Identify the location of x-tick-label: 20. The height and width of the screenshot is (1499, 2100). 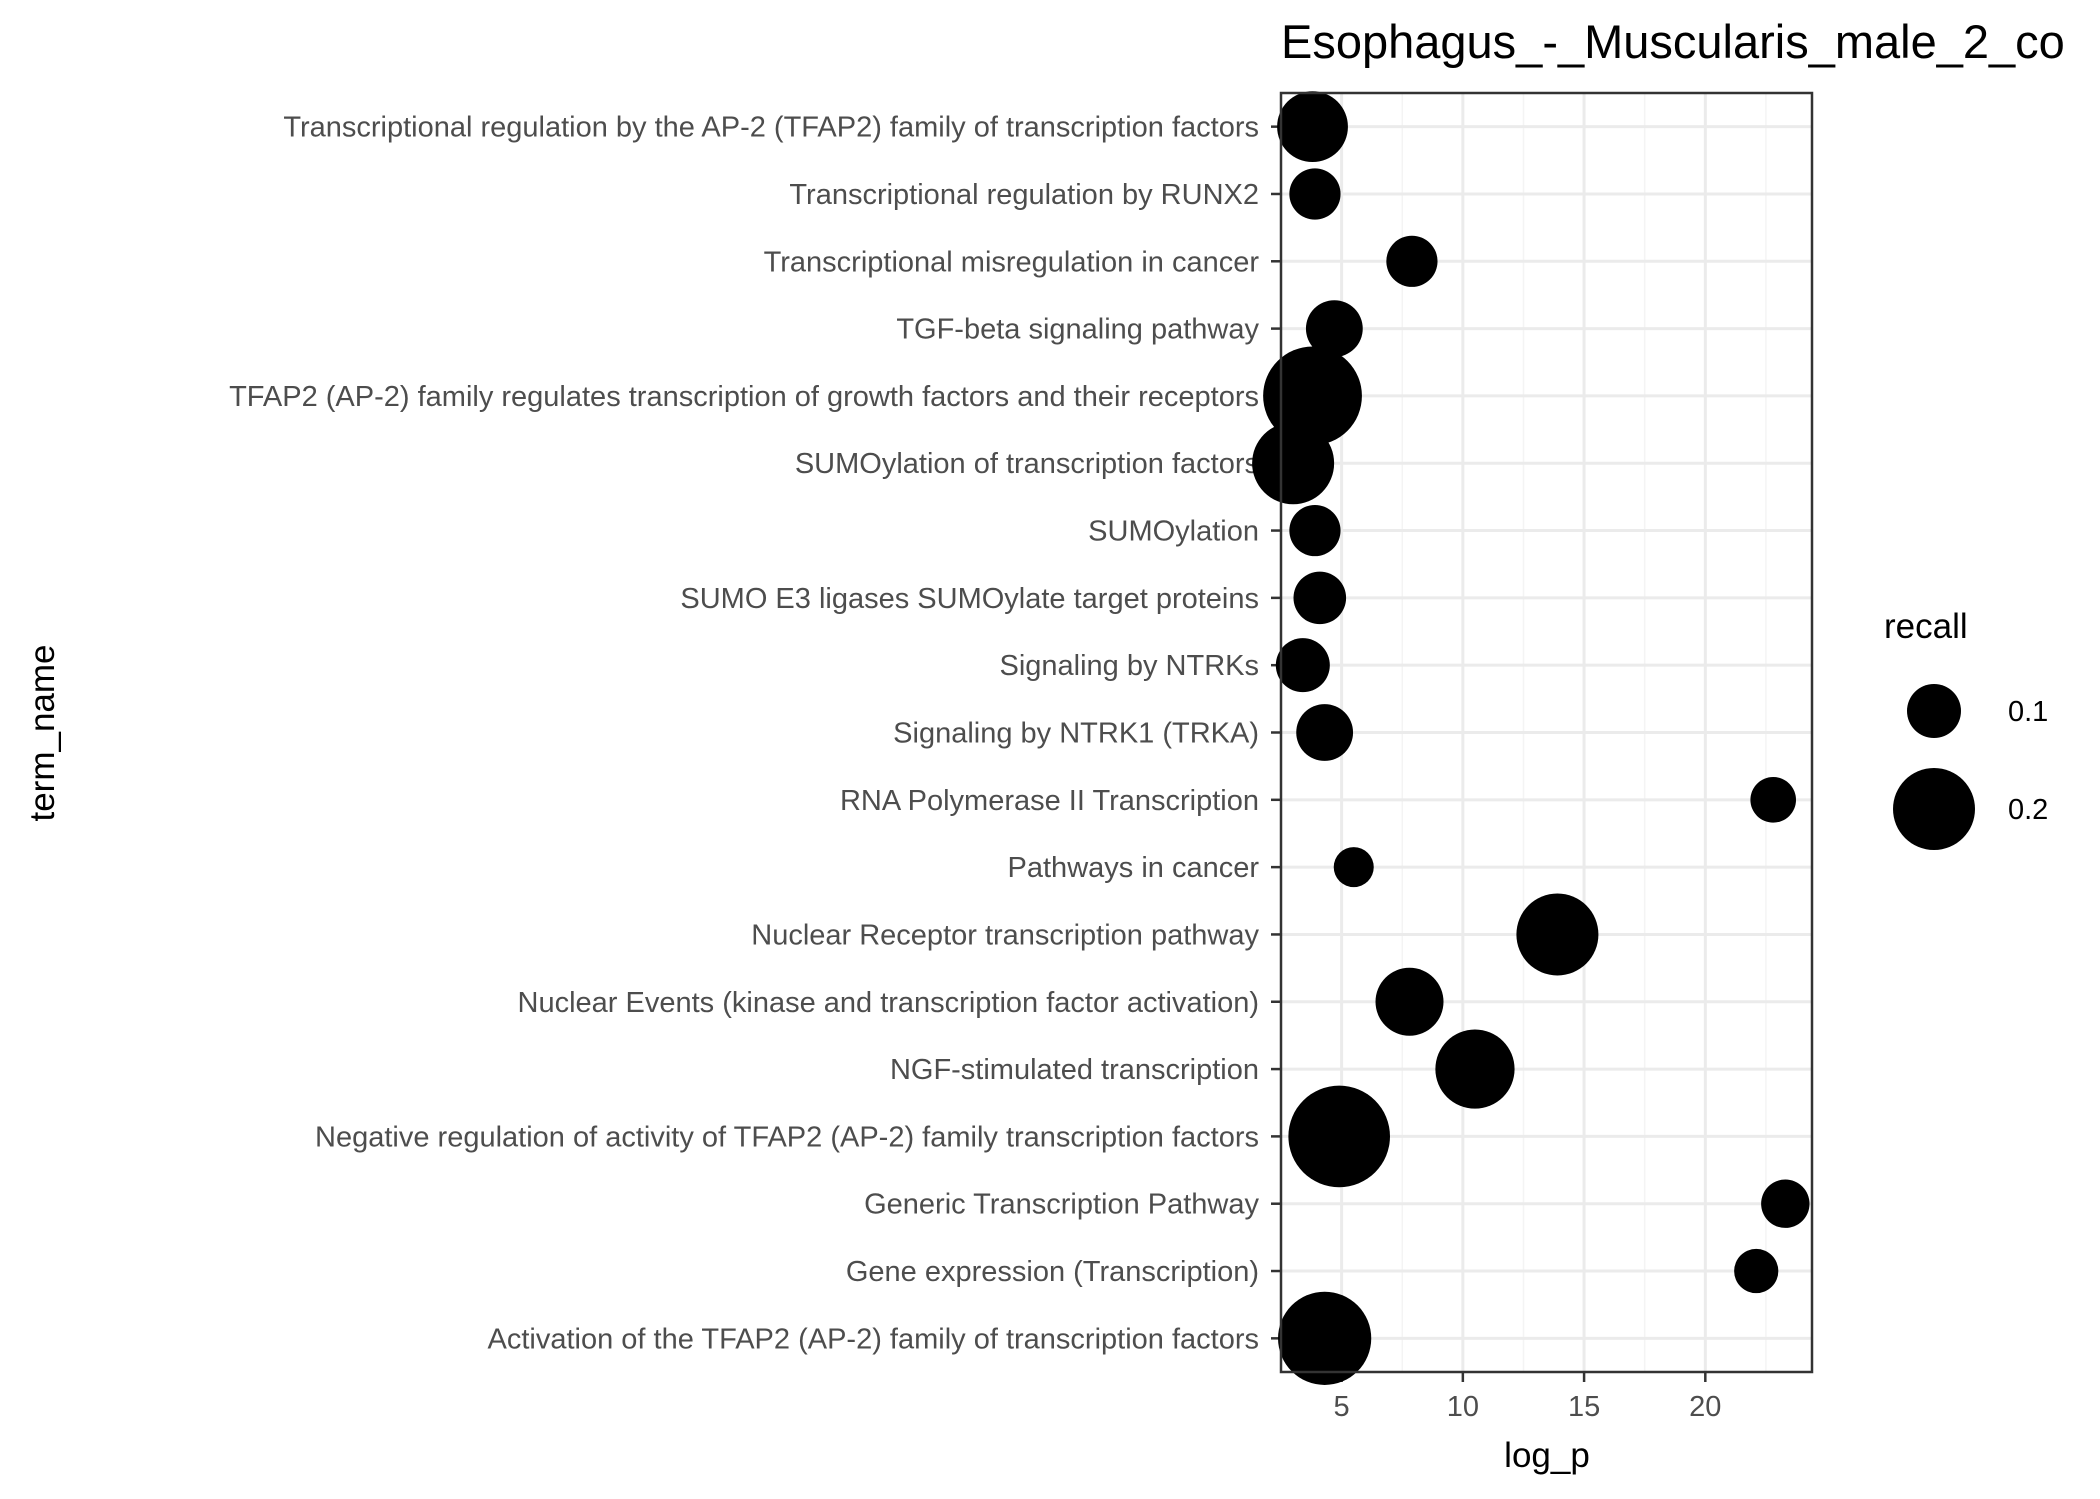
(1705, 1407).